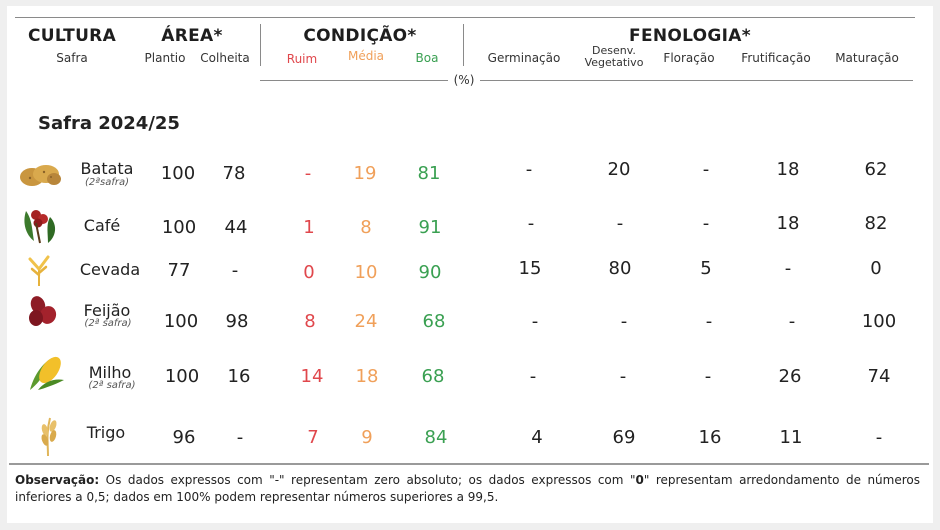  What do you see at coordinates (367, 437) in the screenshot?
I see `cell-media: 9` at bounding box center [367, 437].